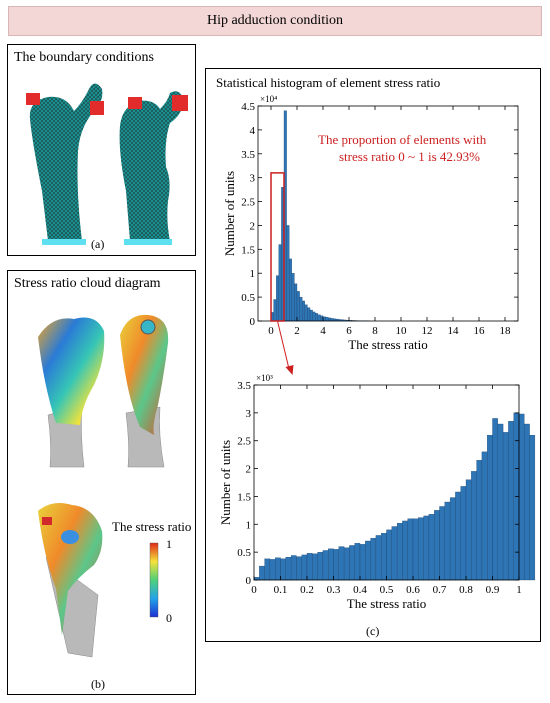 The height and width of the screenshot is (703, 550). I want to click on panel-boundary-conditions: The boundary conditions (a), so click(101, 150).